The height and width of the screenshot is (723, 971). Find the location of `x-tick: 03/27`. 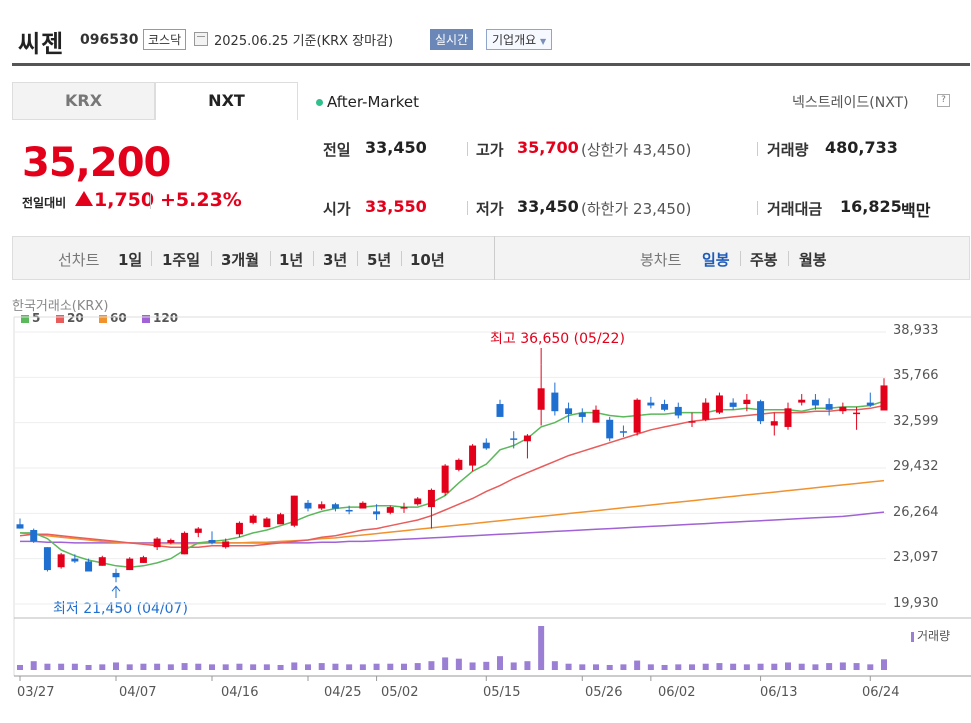

x-tick: 03/27 is located at coordinates (36, 692).